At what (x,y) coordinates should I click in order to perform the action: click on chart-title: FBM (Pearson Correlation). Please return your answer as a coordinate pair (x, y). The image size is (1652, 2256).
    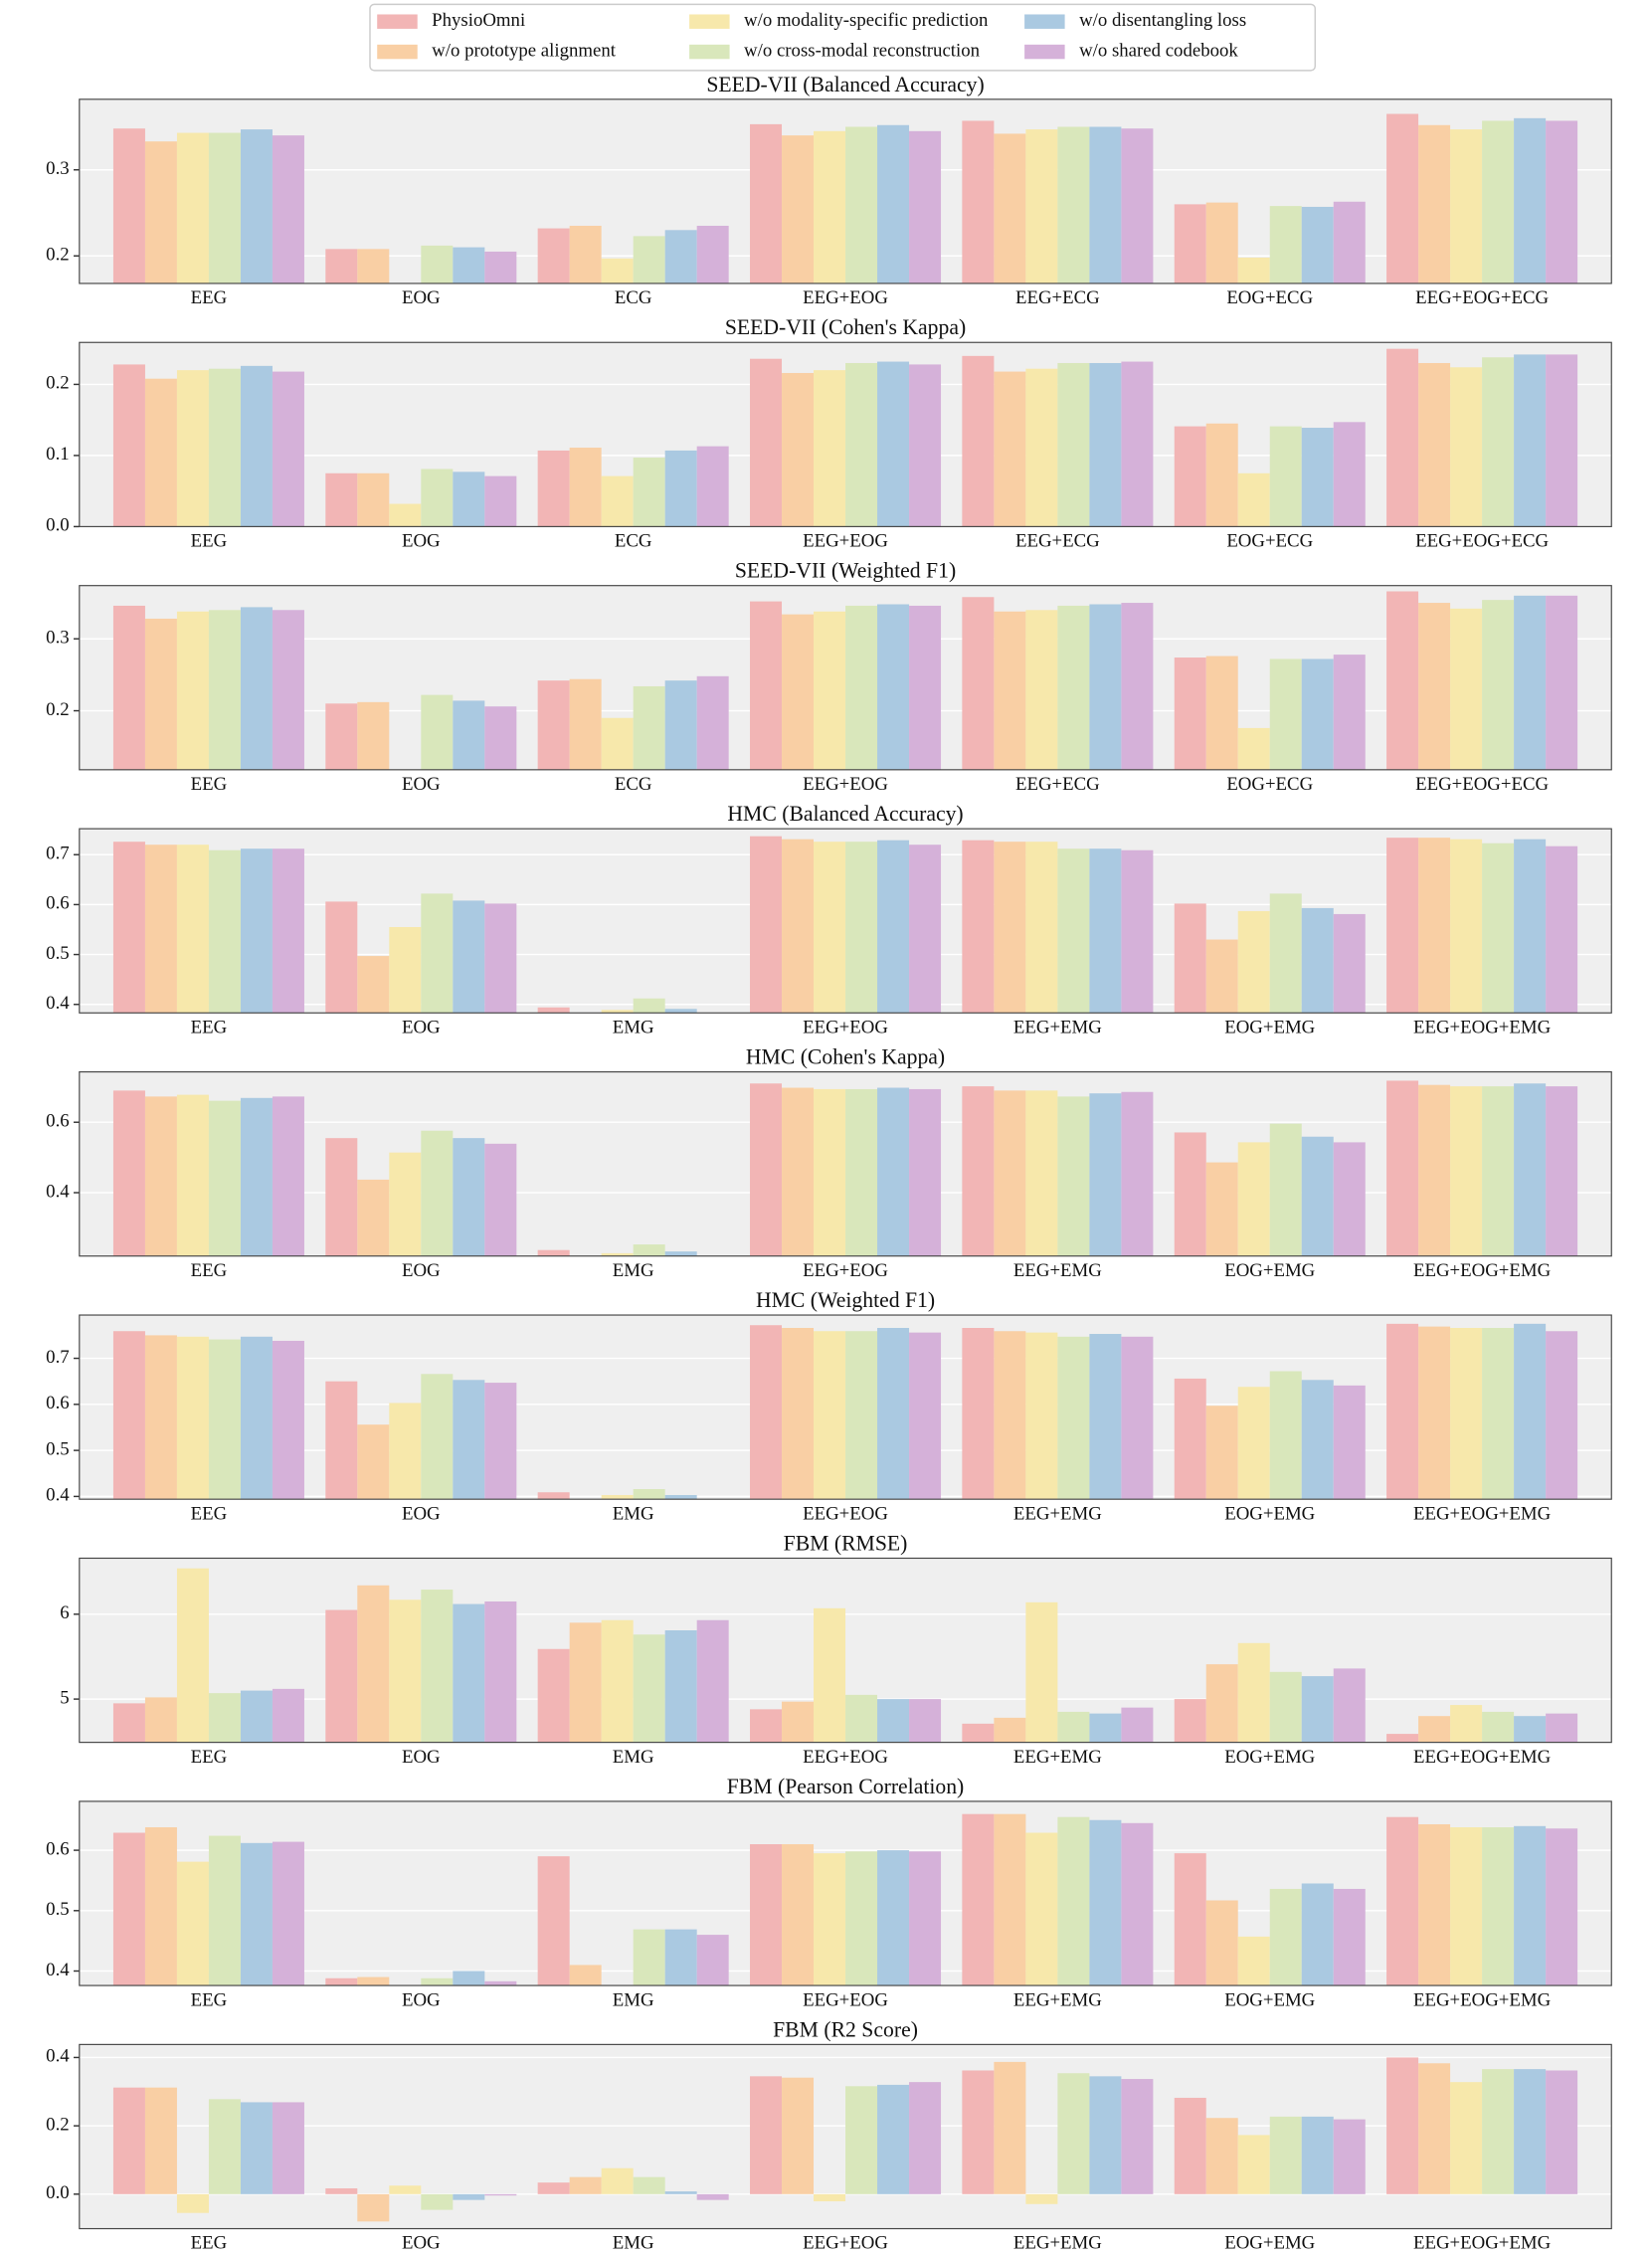
    Looking at the image, I should click on (846, 1786).